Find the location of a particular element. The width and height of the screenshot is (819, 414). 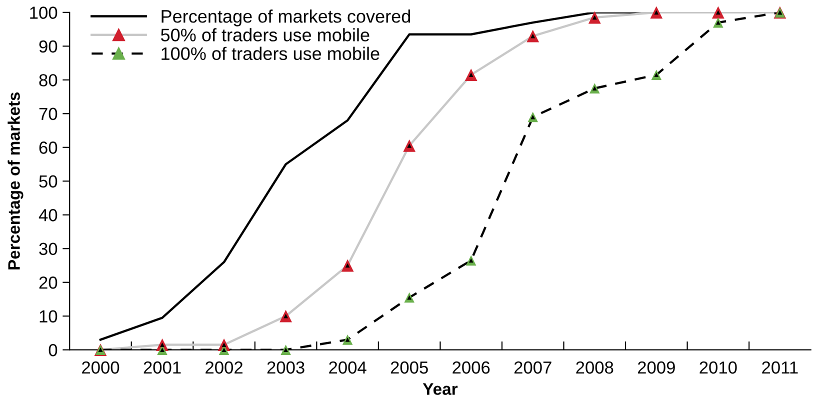

x-tick-label: 2004 is located at coordinates (347, 367).